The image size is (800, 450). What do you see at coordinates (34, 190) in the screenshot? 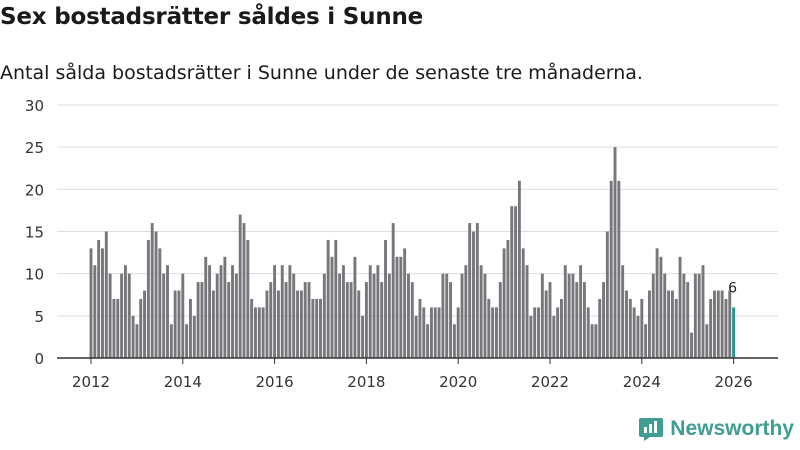
I see `y-tick-label: 20` at bounding box center [34, 190].